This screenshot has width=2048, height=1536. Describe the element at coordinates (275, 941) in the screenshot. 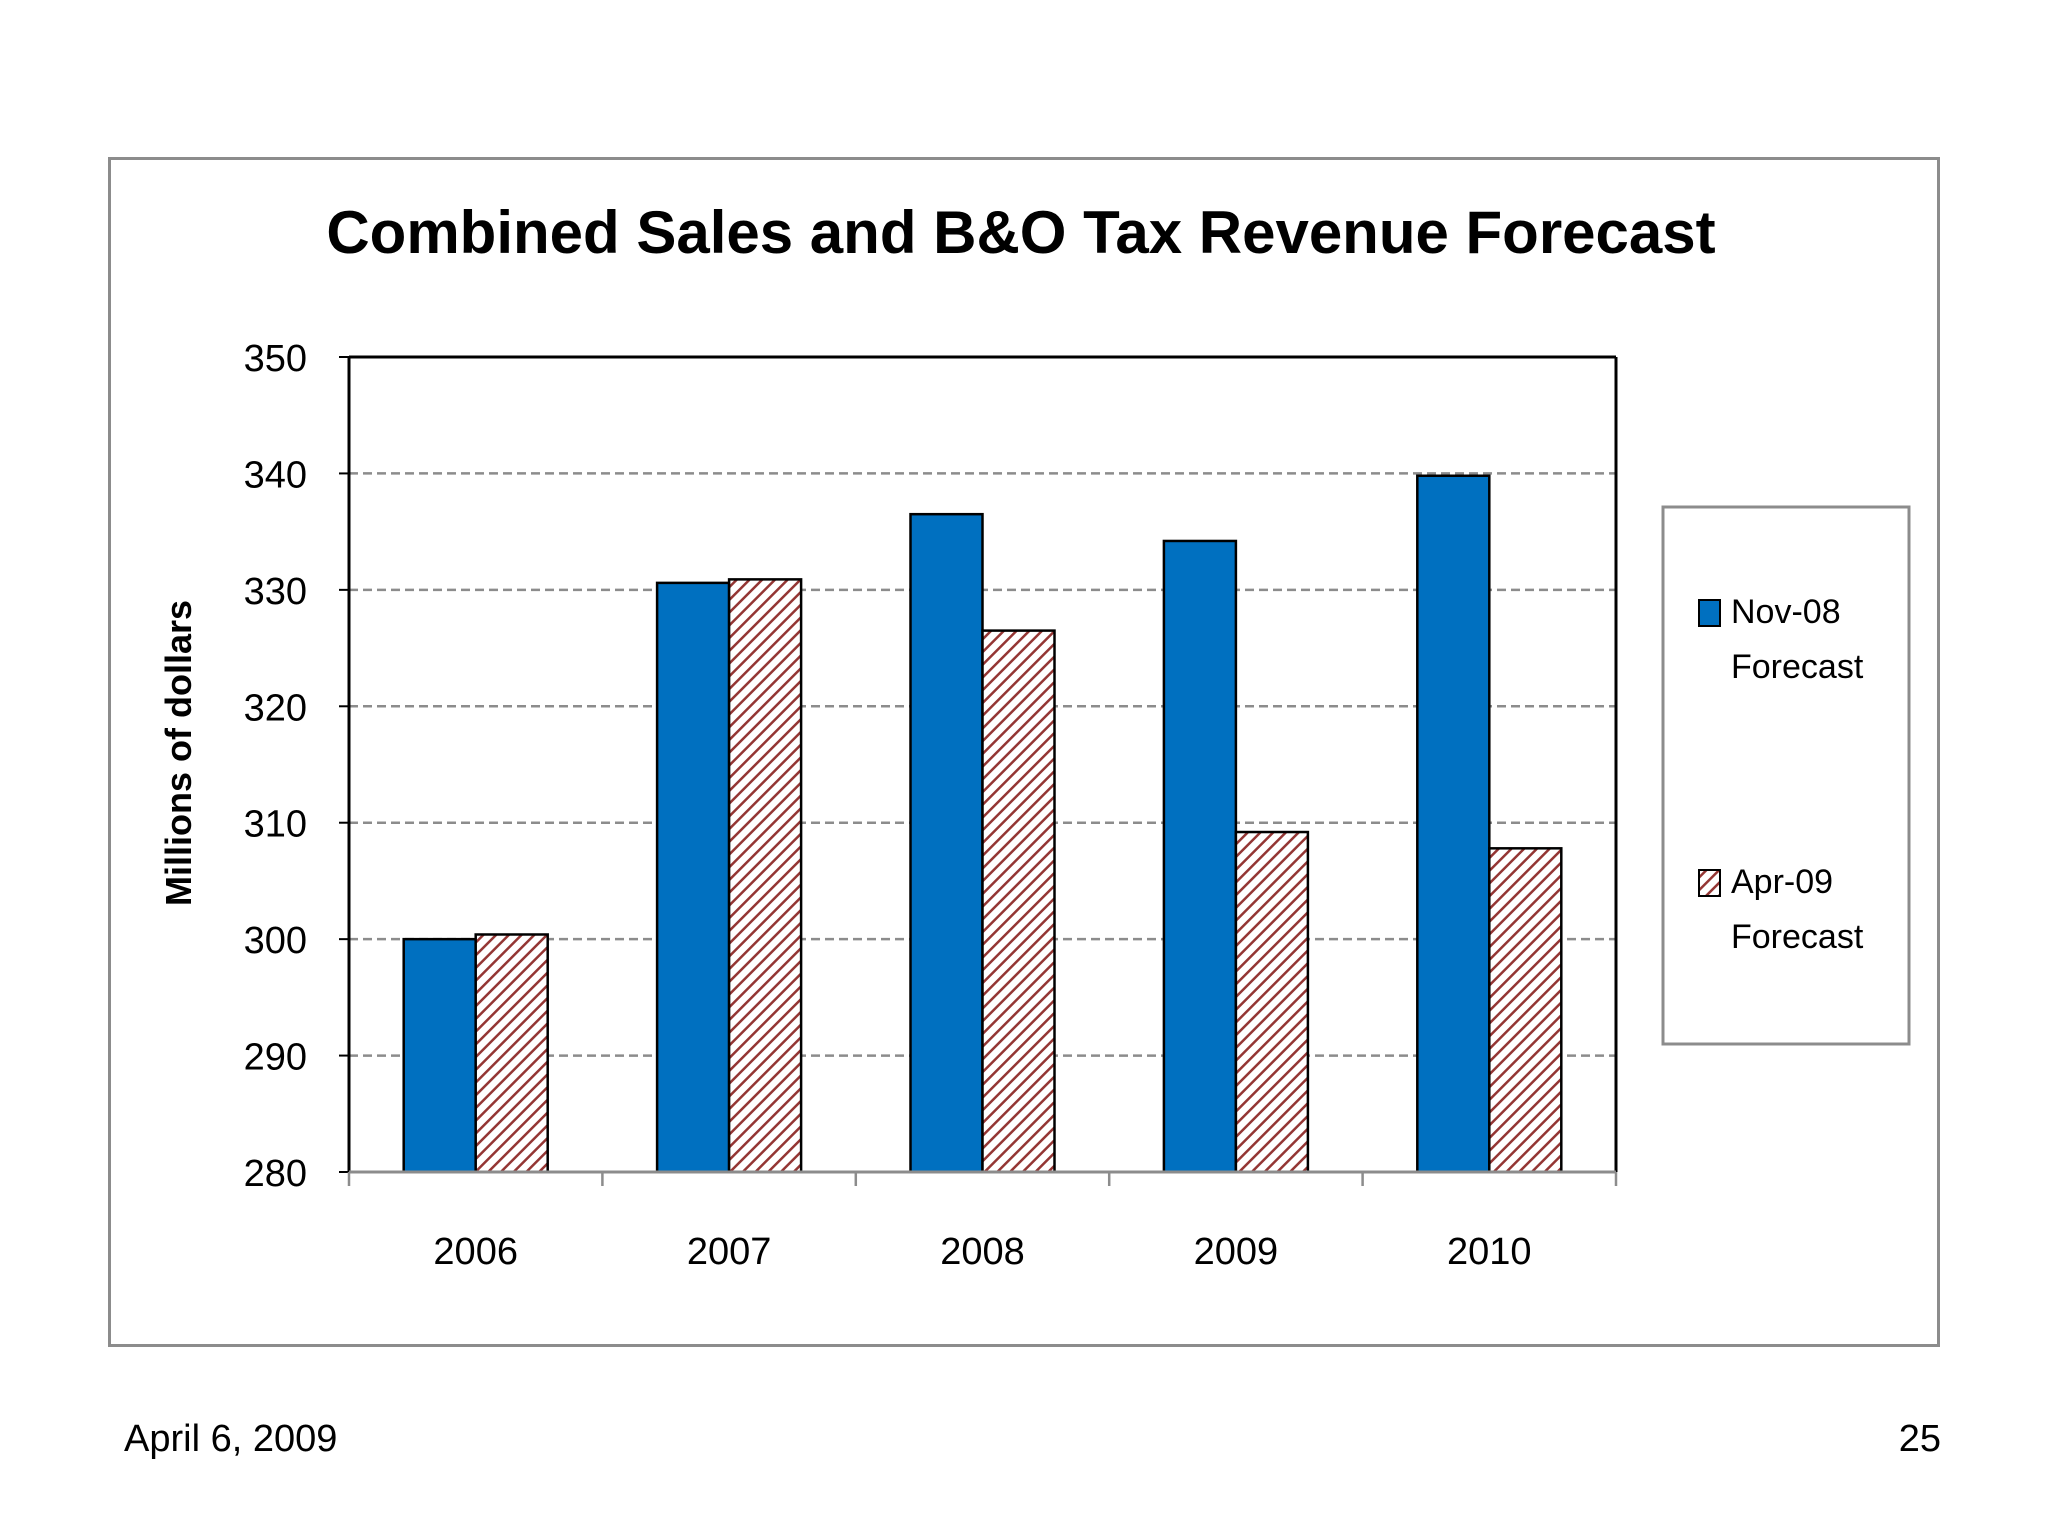

I see `y-tick-label: 300` at that location.